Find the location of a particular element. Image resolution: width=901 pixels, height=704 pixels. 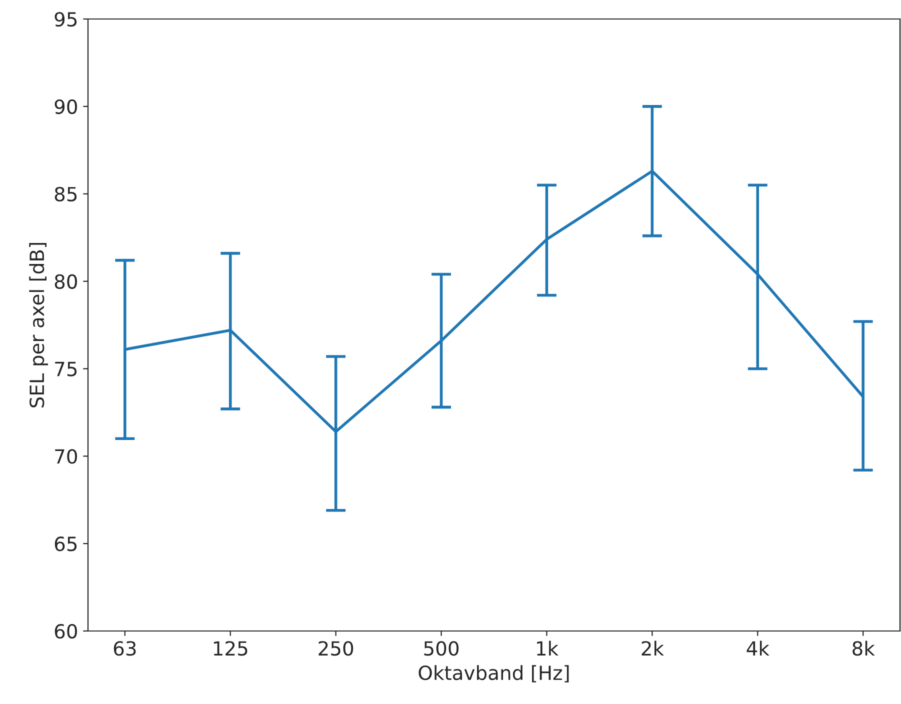

y-tick-label: 60 is located at coordinates (65, 631).